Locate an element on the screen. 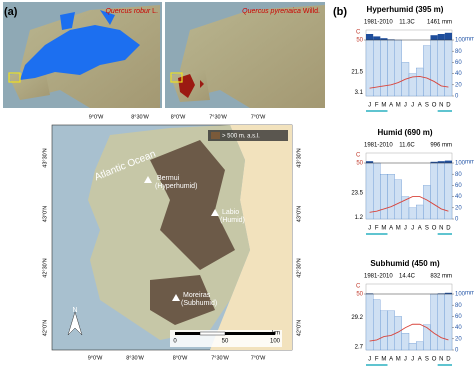 The image size is (474, 371). temperature-line is located at coordinates (409, 204).